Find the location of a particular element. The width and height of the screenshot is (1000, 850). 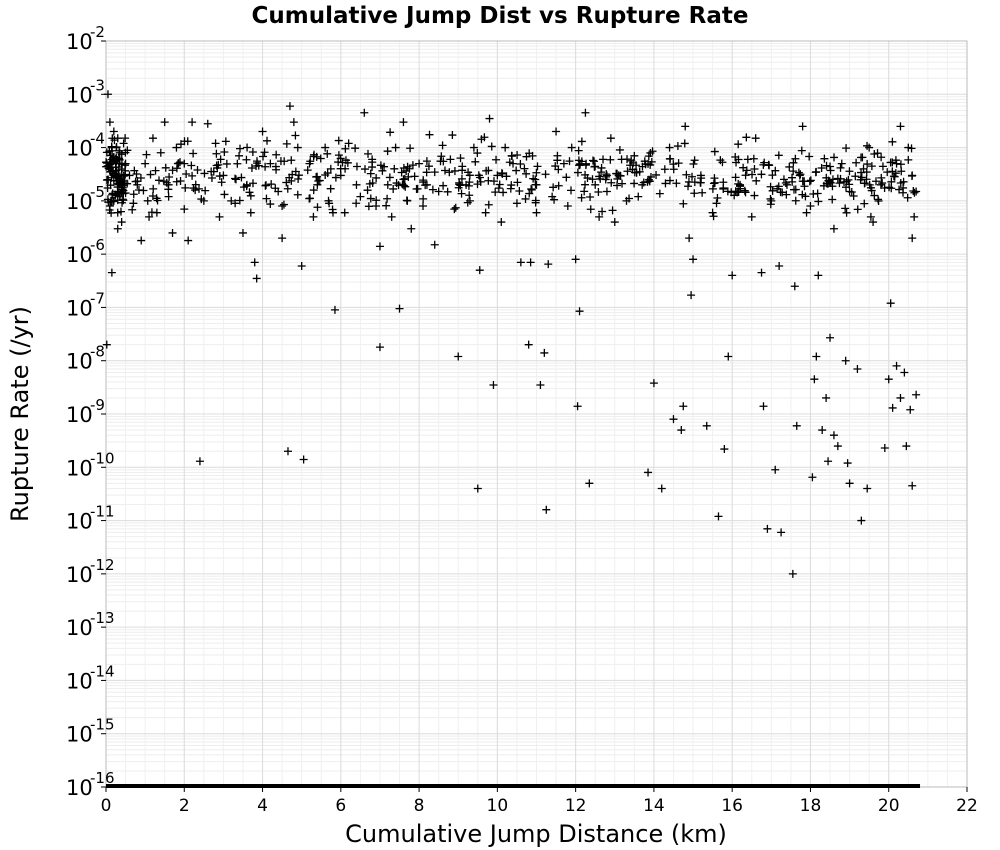

x-axis-label: Cumulative Jump Distance (km) is located at coordinates (536, 834).